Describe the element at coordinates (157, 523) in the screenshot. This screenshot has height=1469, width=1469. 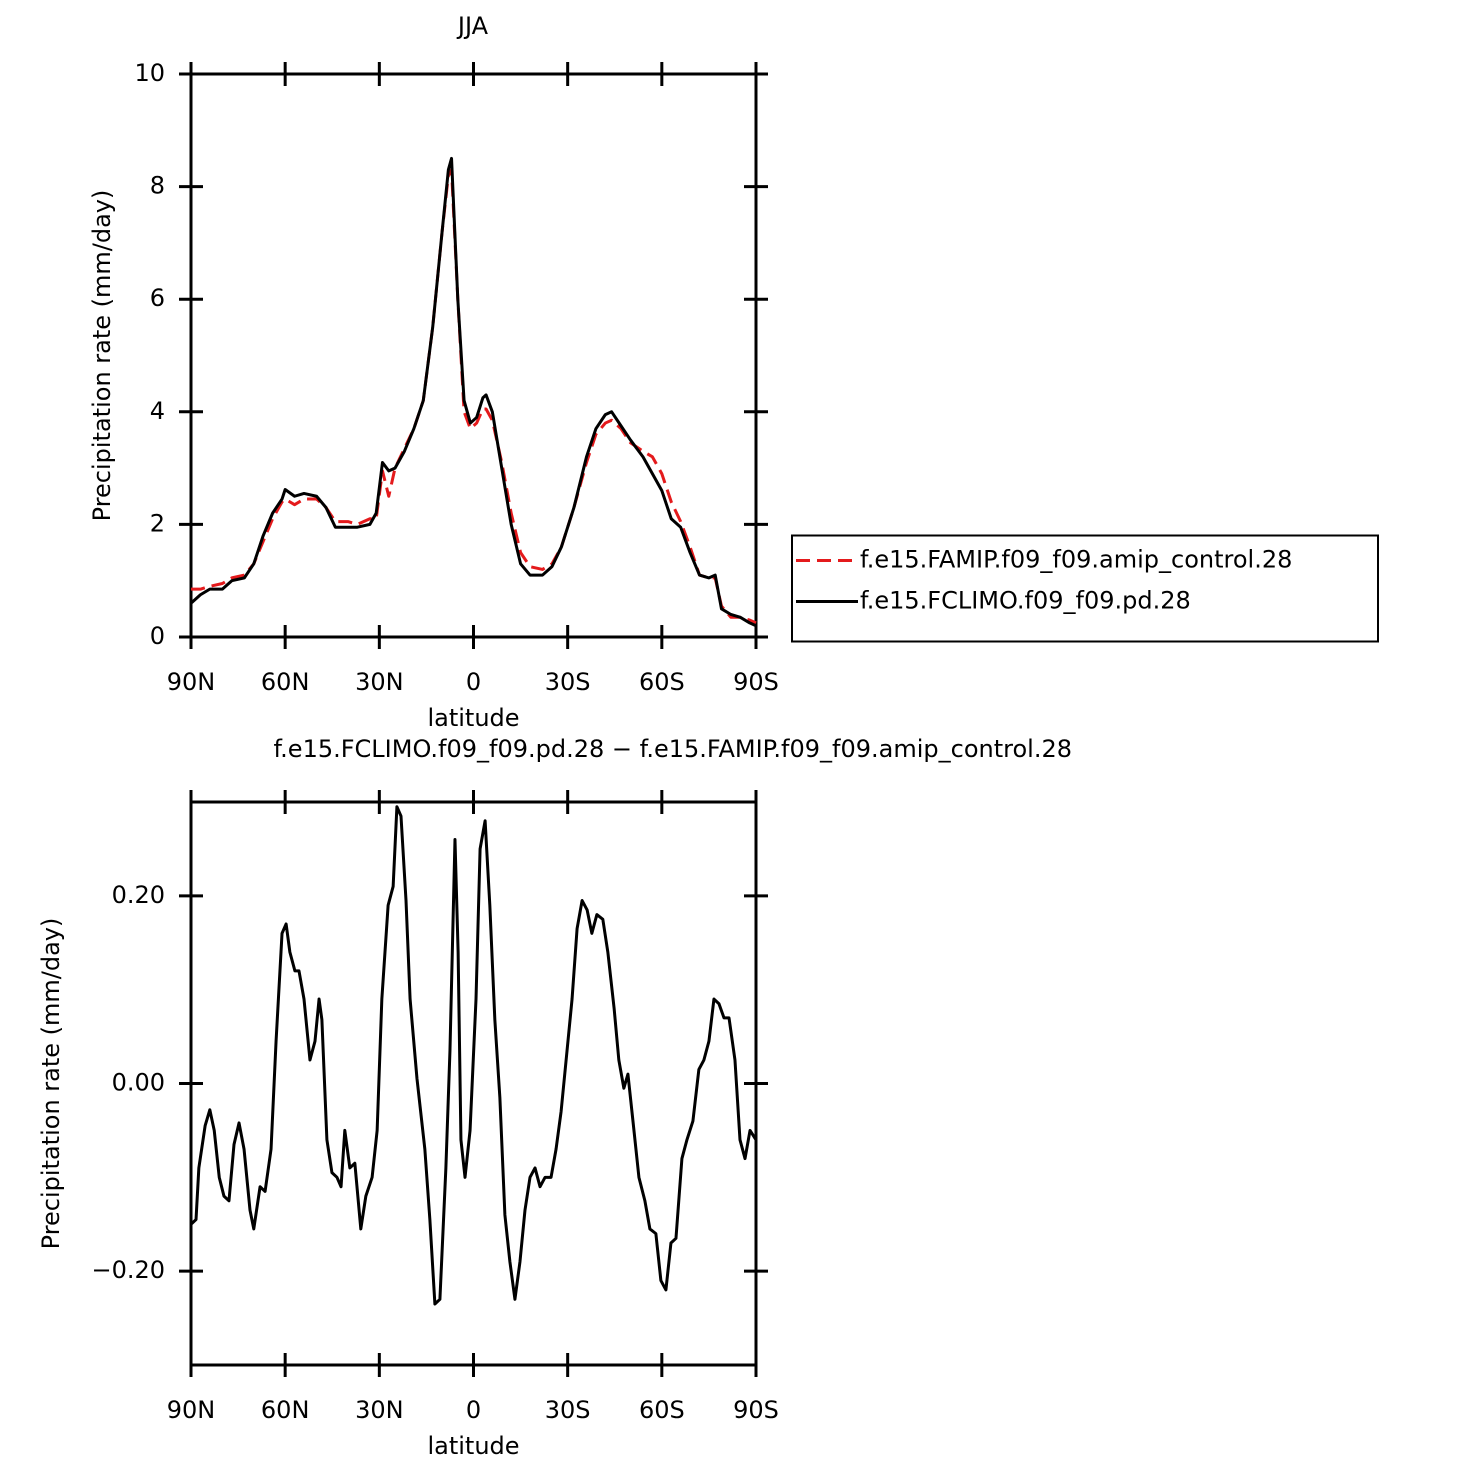
I see `y-tick-label: 2` at that location.